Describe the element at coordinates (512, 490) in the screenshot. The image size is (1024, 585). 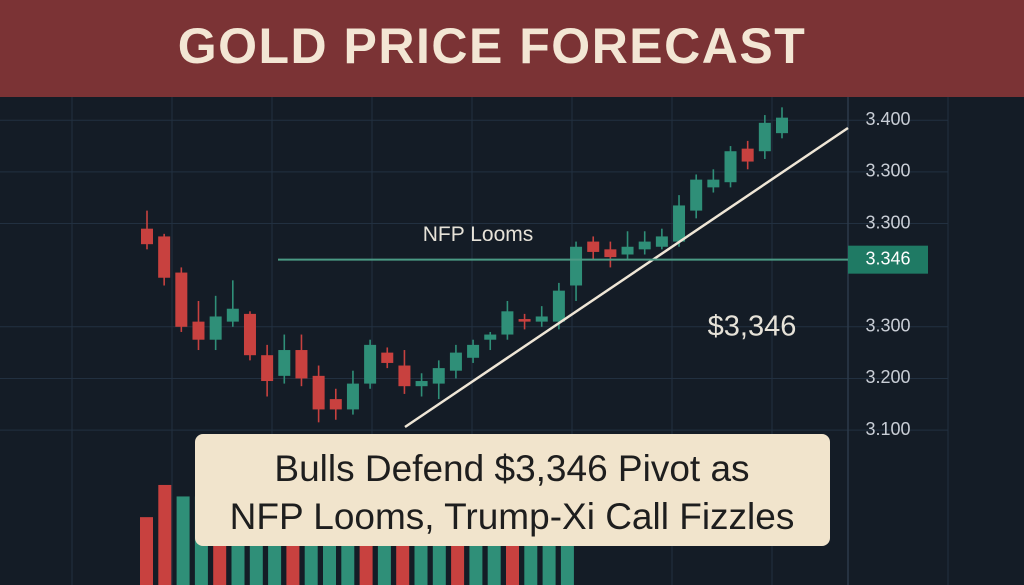
I see `headline-box` at that location.